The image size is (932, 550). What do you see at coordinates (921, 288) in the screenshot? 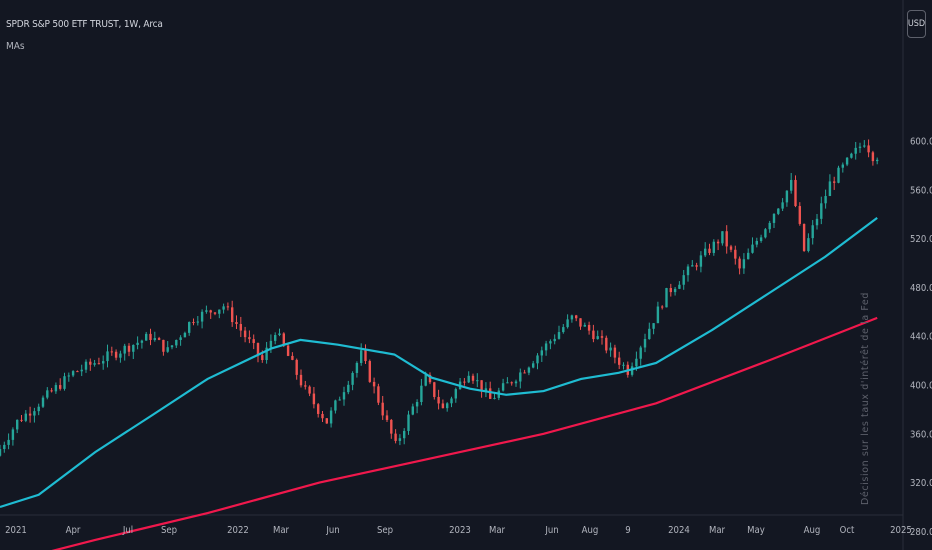
I see `price-tick-label: 480.00` at bounding box center [921, 288].